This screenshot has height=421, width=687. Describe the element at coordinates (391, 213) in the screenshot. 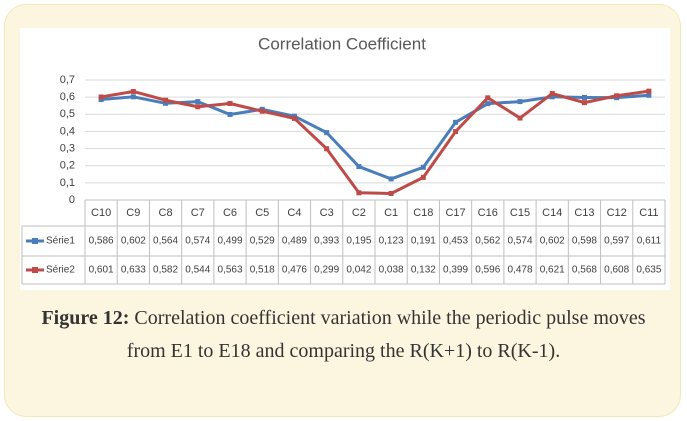

I see `x-tick-label: C1` at that location.